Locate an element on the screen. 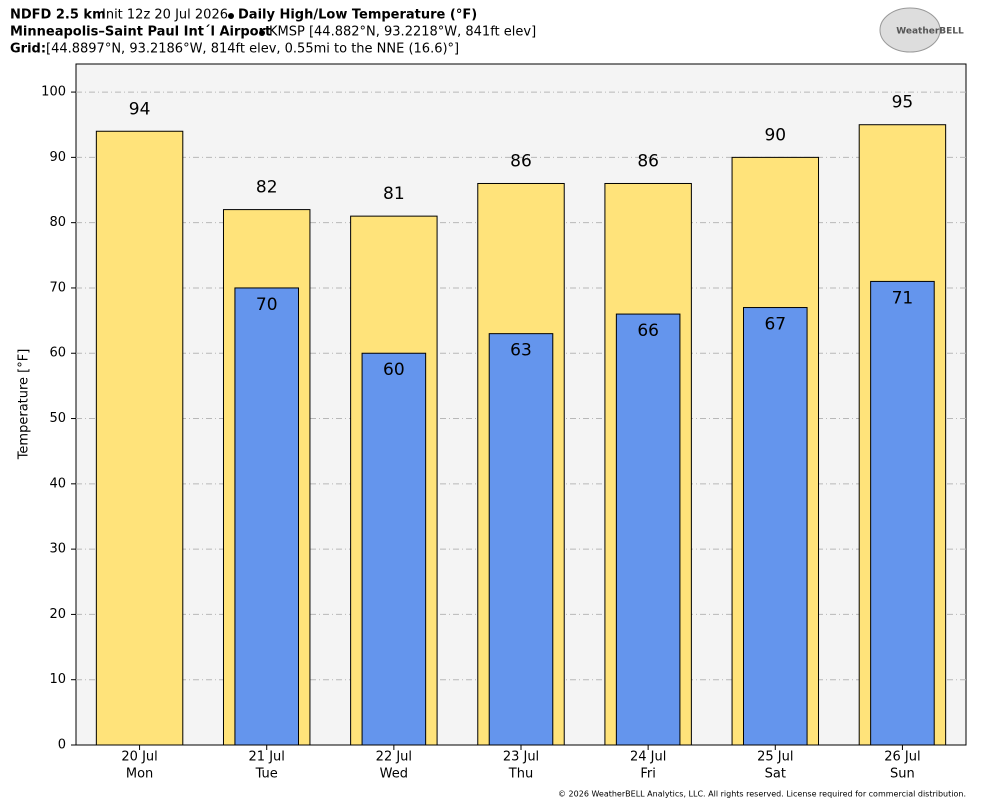  x-tick-sublabel: Sat is located at coordinates (775, 774).